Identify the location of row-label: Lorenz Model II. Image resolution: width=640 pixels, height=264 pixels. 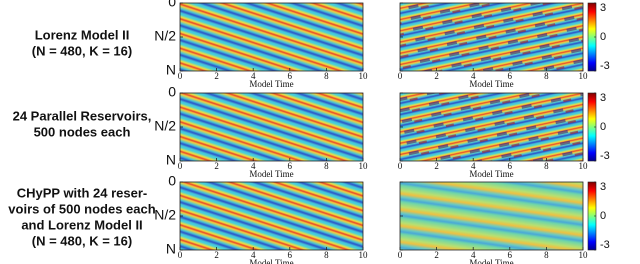
(82, 34).